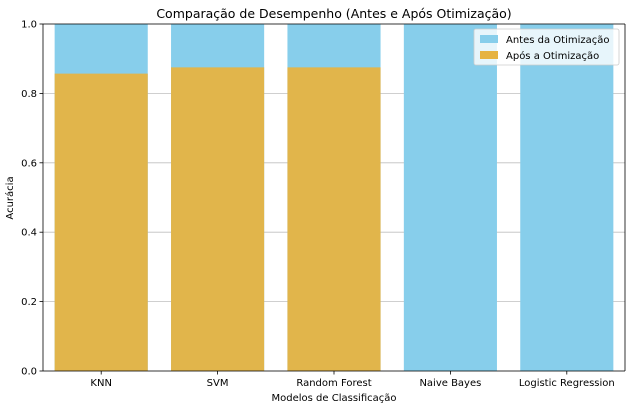 Image resolution: width=628 pixels, height=403 pixels. Describe the element at coordinates (29, 233) in the screenshot. I see `y-tick-label: 0.4` at that location.